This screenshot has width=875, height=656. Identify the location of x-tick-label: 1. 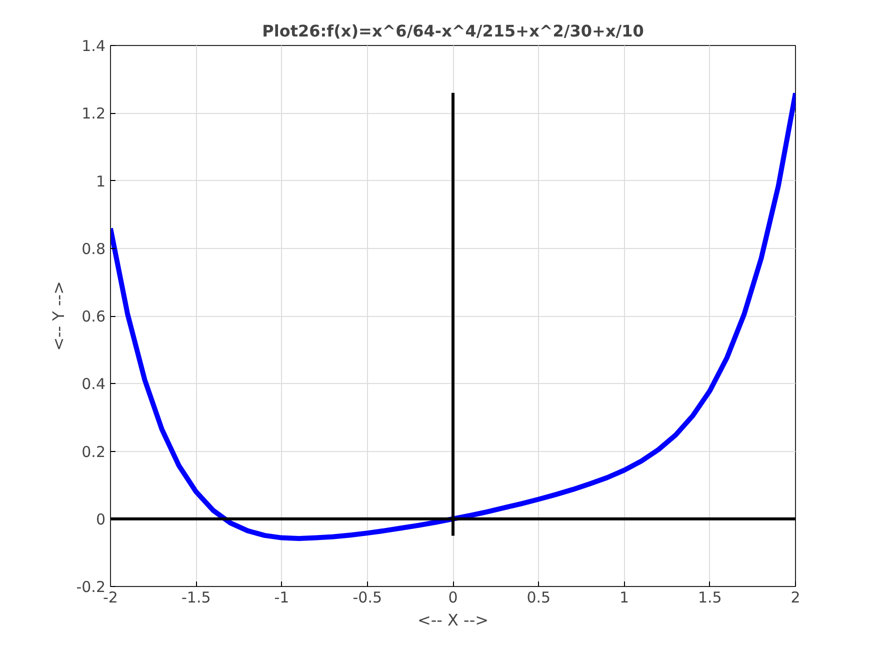
(624, 597).